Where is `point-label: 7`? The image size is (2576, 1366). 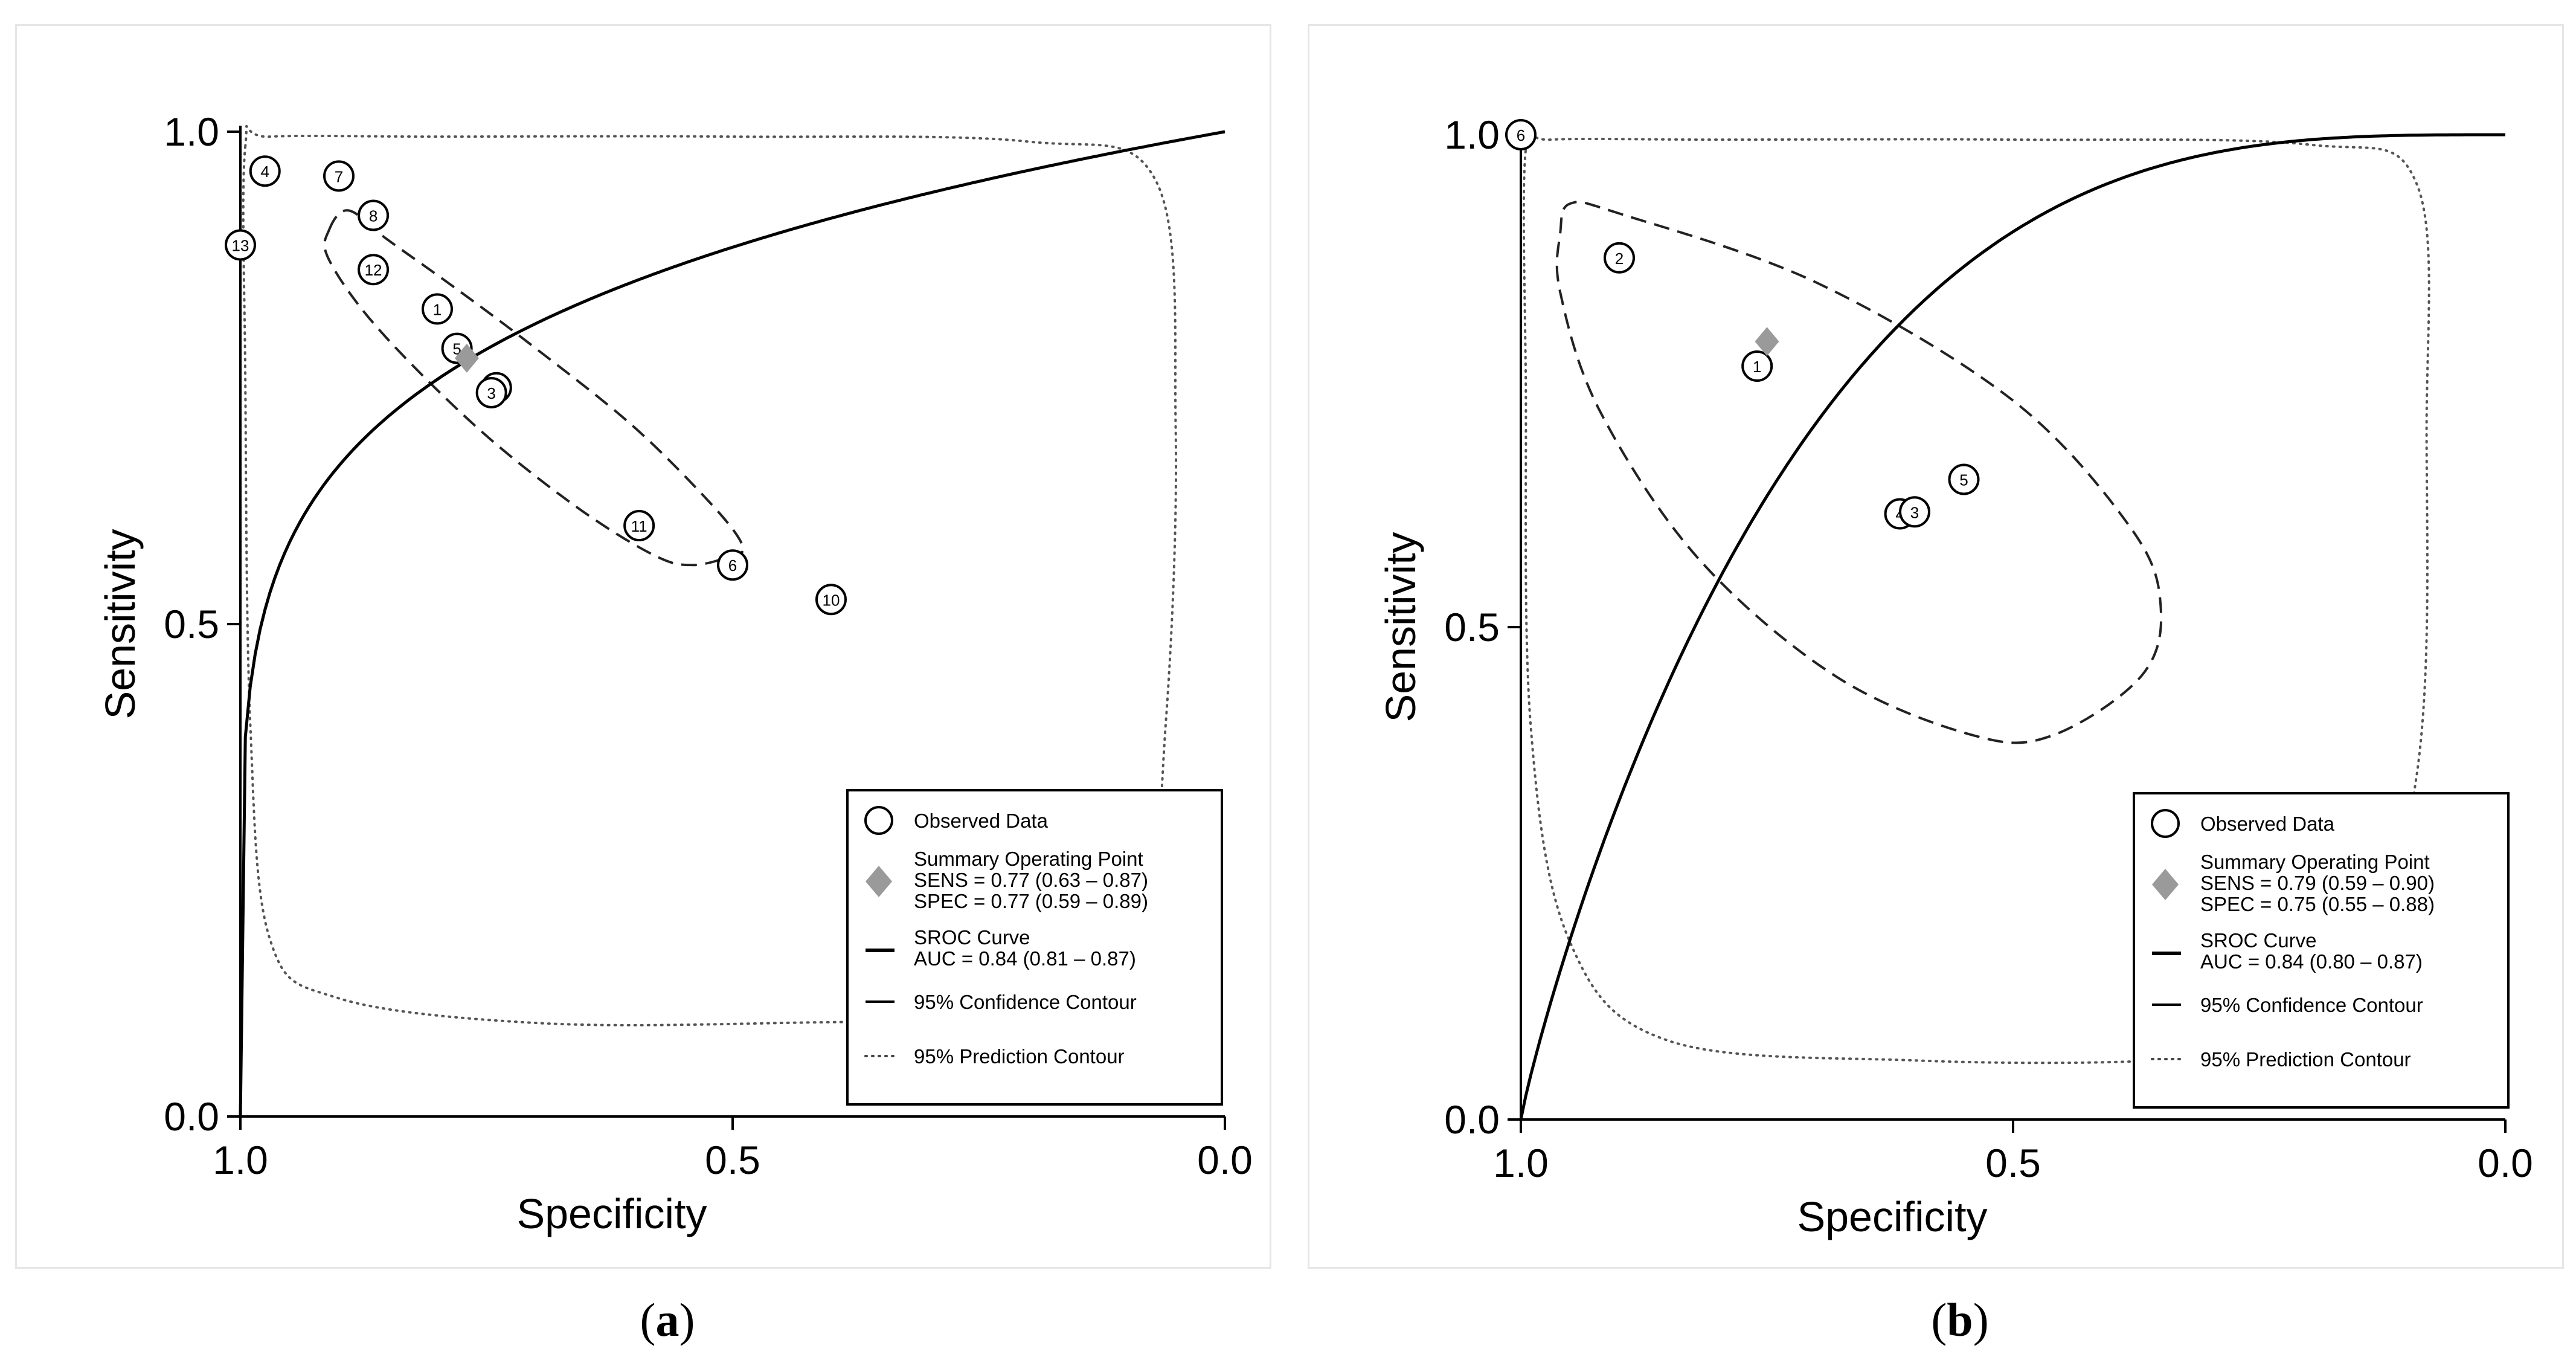
point-label: 7 is located at coordinates (339, 176).